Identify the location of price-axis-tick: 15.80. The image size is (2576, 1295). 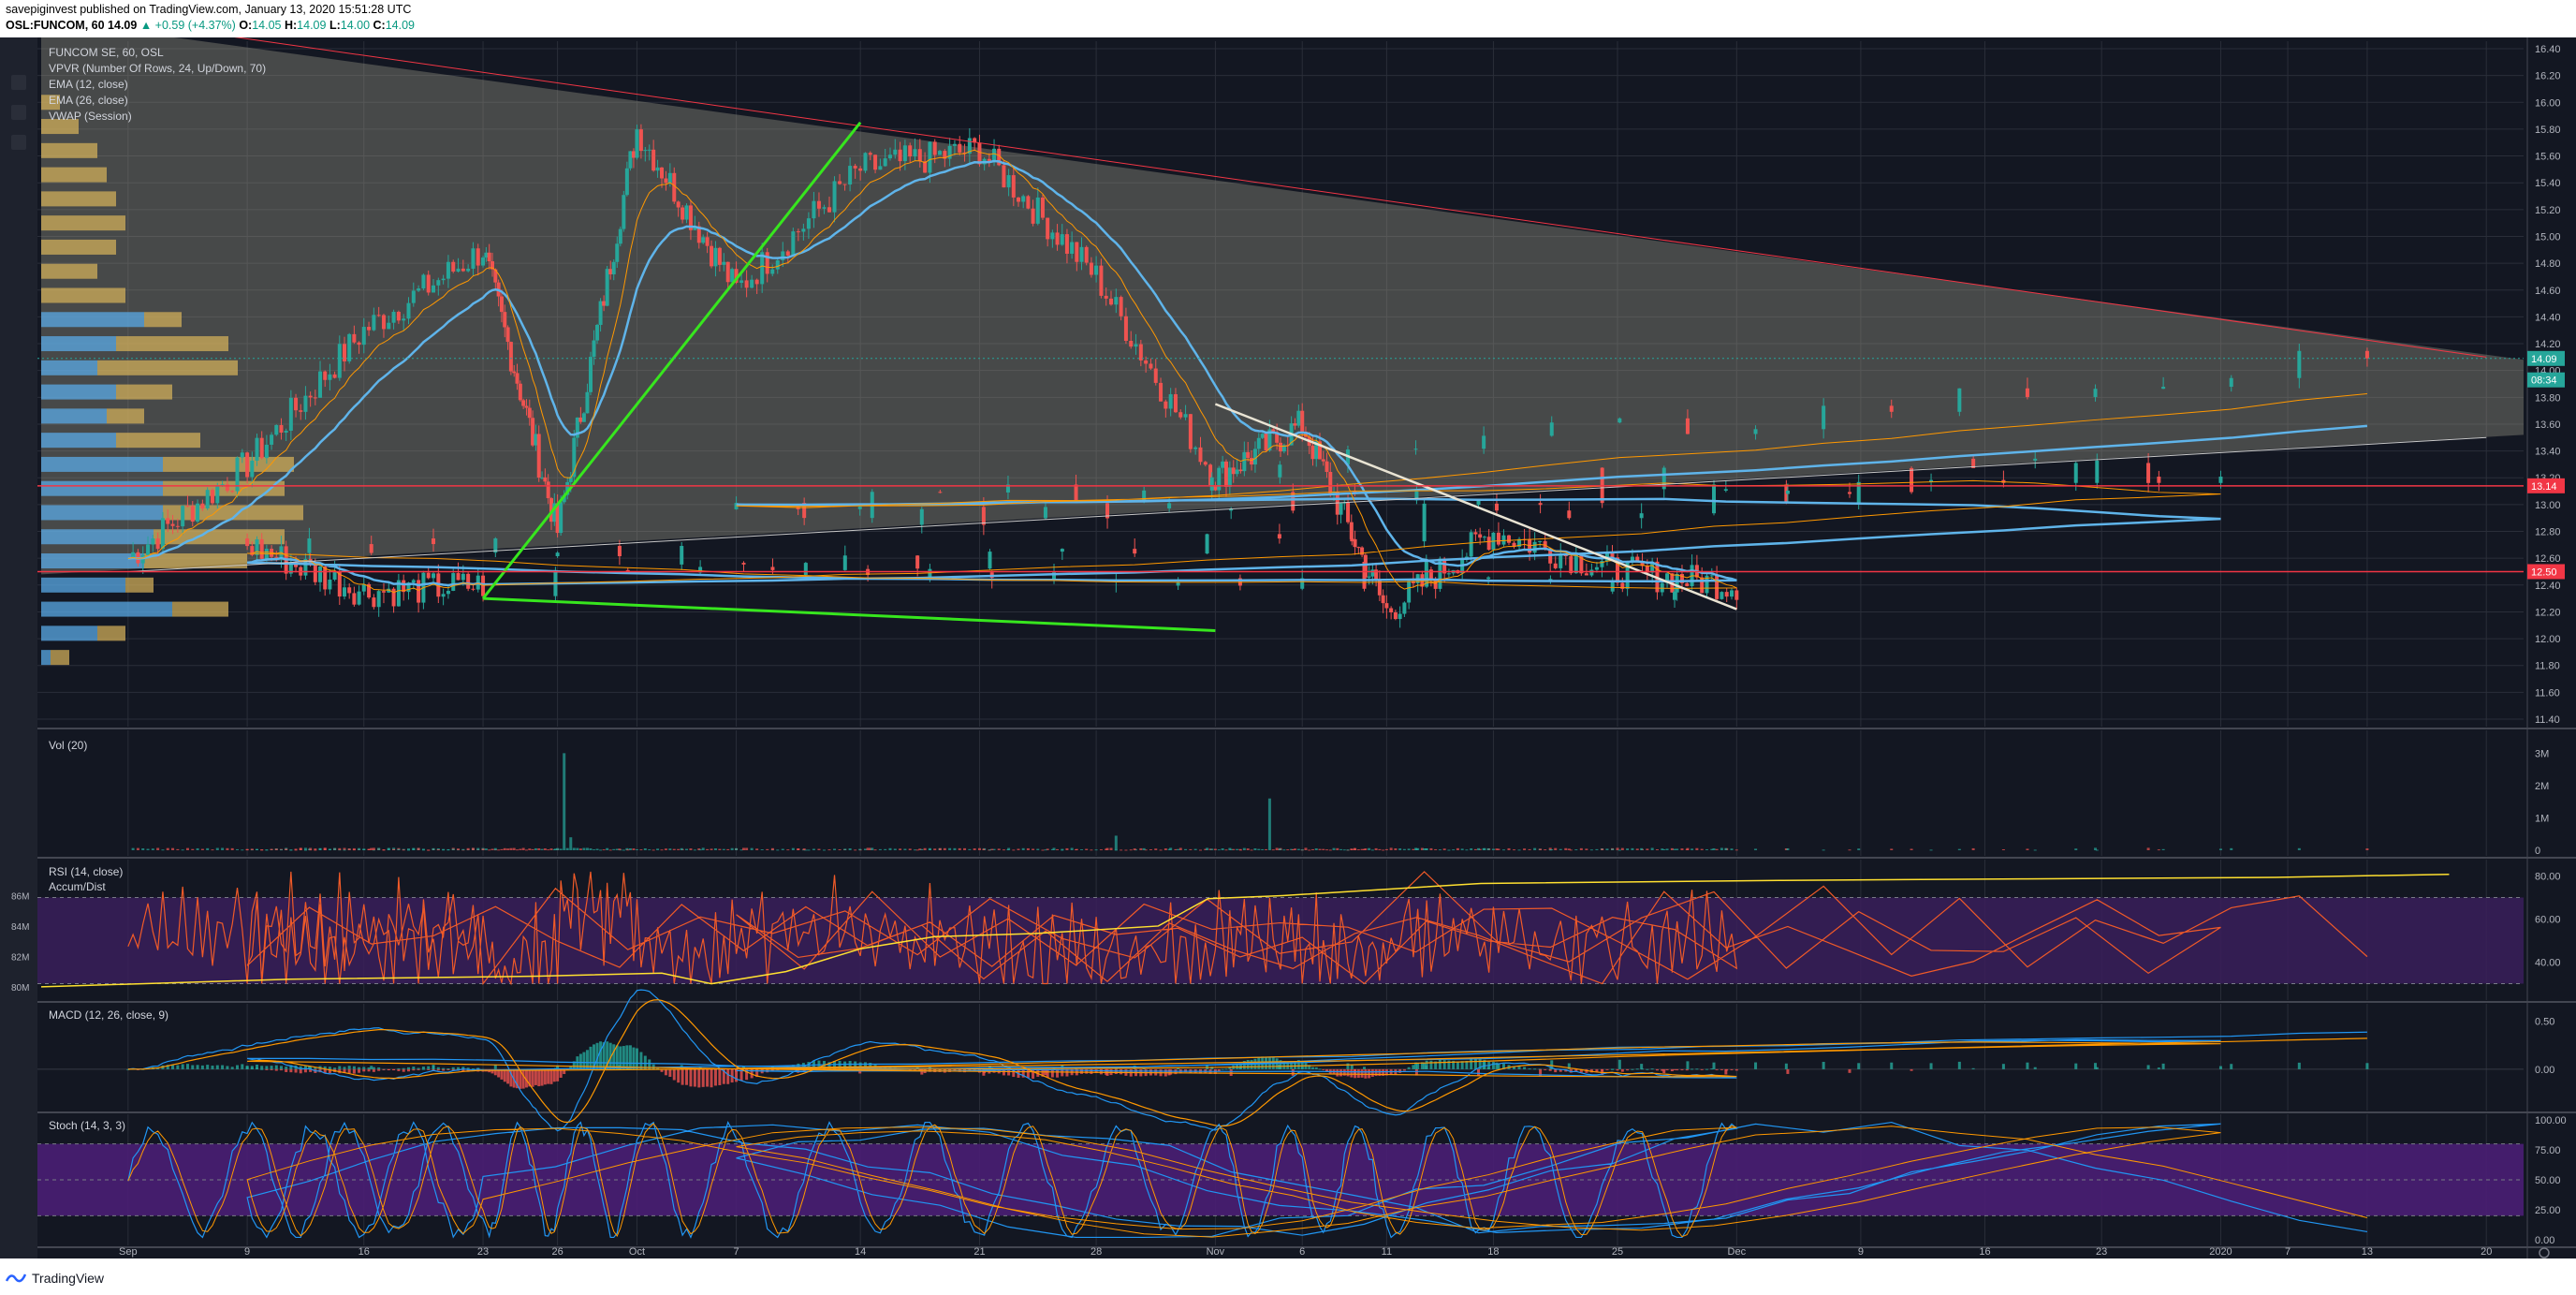
(2548, 130).